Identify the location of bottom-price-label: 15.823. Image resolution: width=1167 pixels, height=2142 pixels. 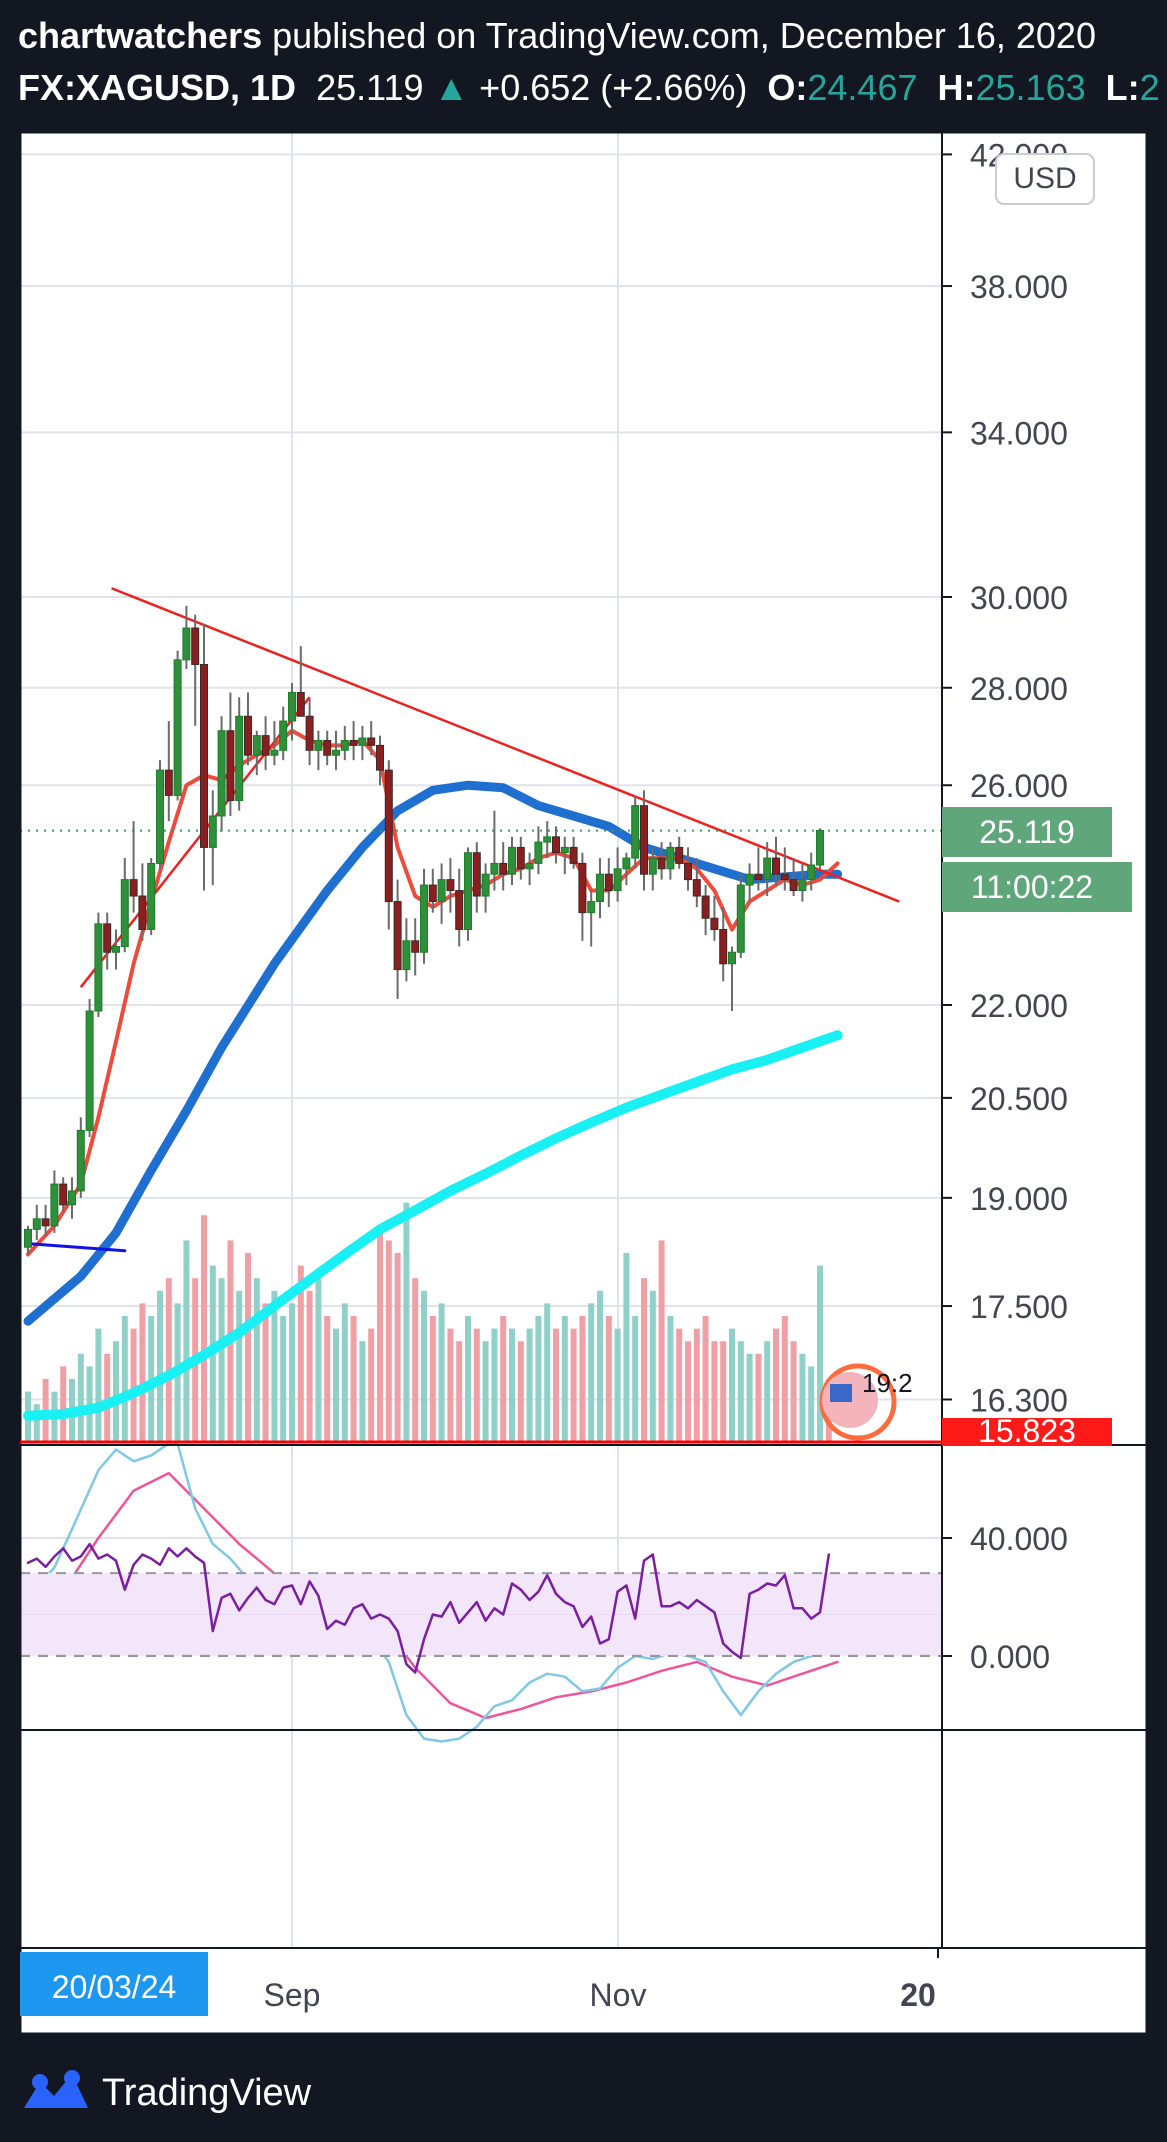
(1027, 1431).